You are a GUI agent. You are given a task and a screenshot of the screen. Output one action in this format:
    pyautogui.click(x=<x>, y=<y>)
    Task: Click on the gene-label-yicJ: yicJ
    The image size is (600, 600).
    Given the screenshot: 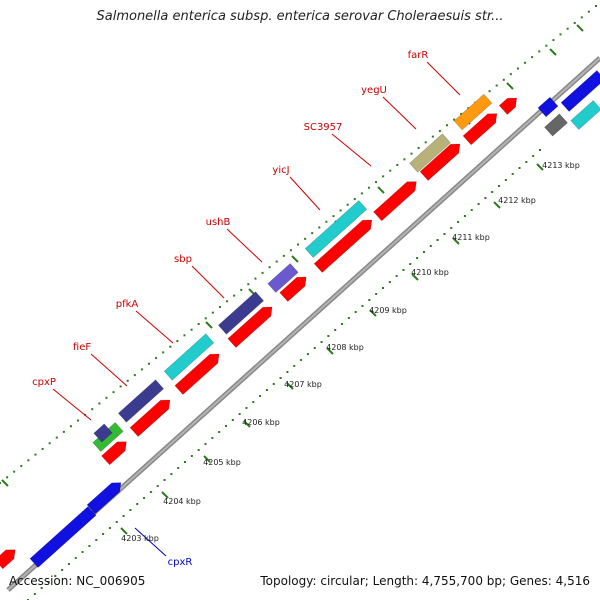 What is the action you would take?
    pyautogui.click(x=280, y=170)
    